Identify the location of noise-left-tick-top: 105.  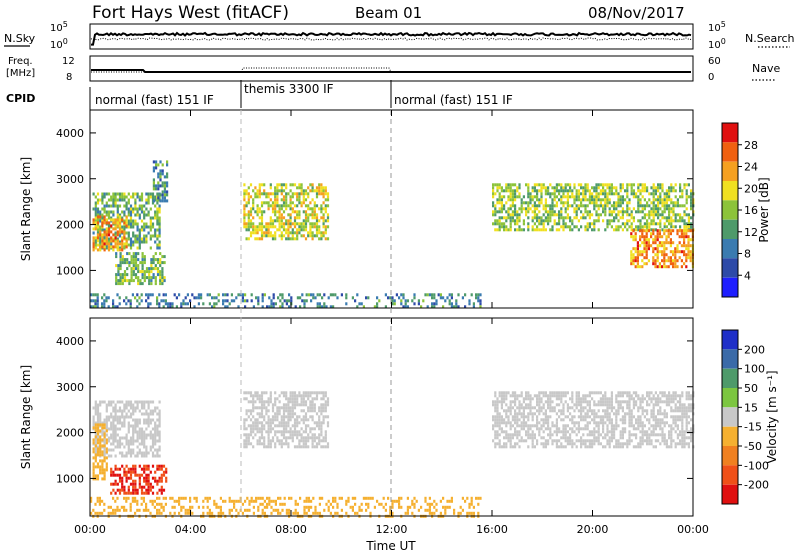
(59, 27).